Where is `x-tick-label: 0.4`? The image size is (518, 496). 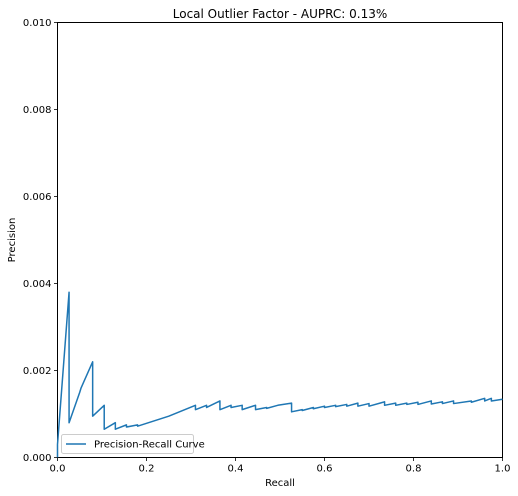 x-tick-label: 0.4 is located at coordinates (236, 469).